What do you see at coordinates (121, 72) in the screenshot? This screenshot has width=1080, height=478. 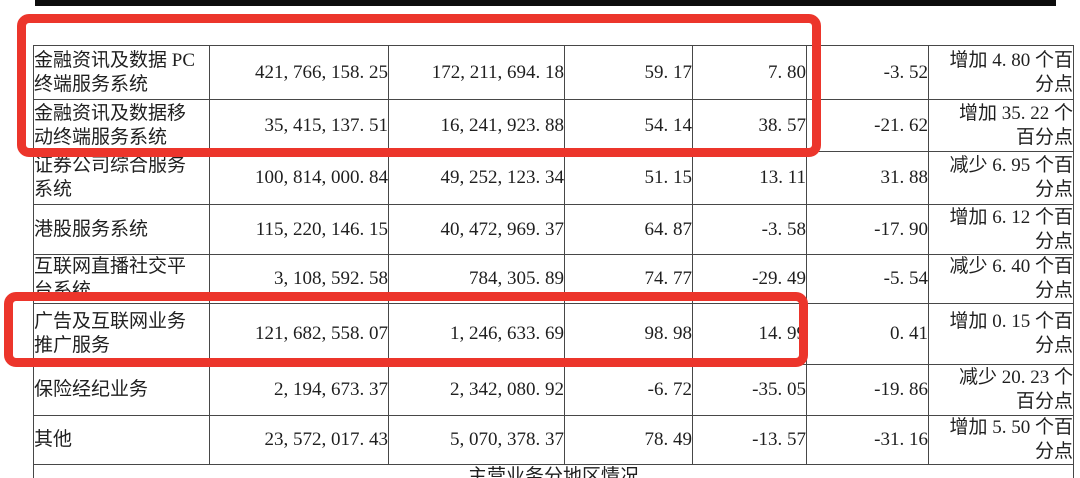 I see `segment-name-cell: 金融资讯及数据 PC 终端服务系统` at bounding box center [121, 72].